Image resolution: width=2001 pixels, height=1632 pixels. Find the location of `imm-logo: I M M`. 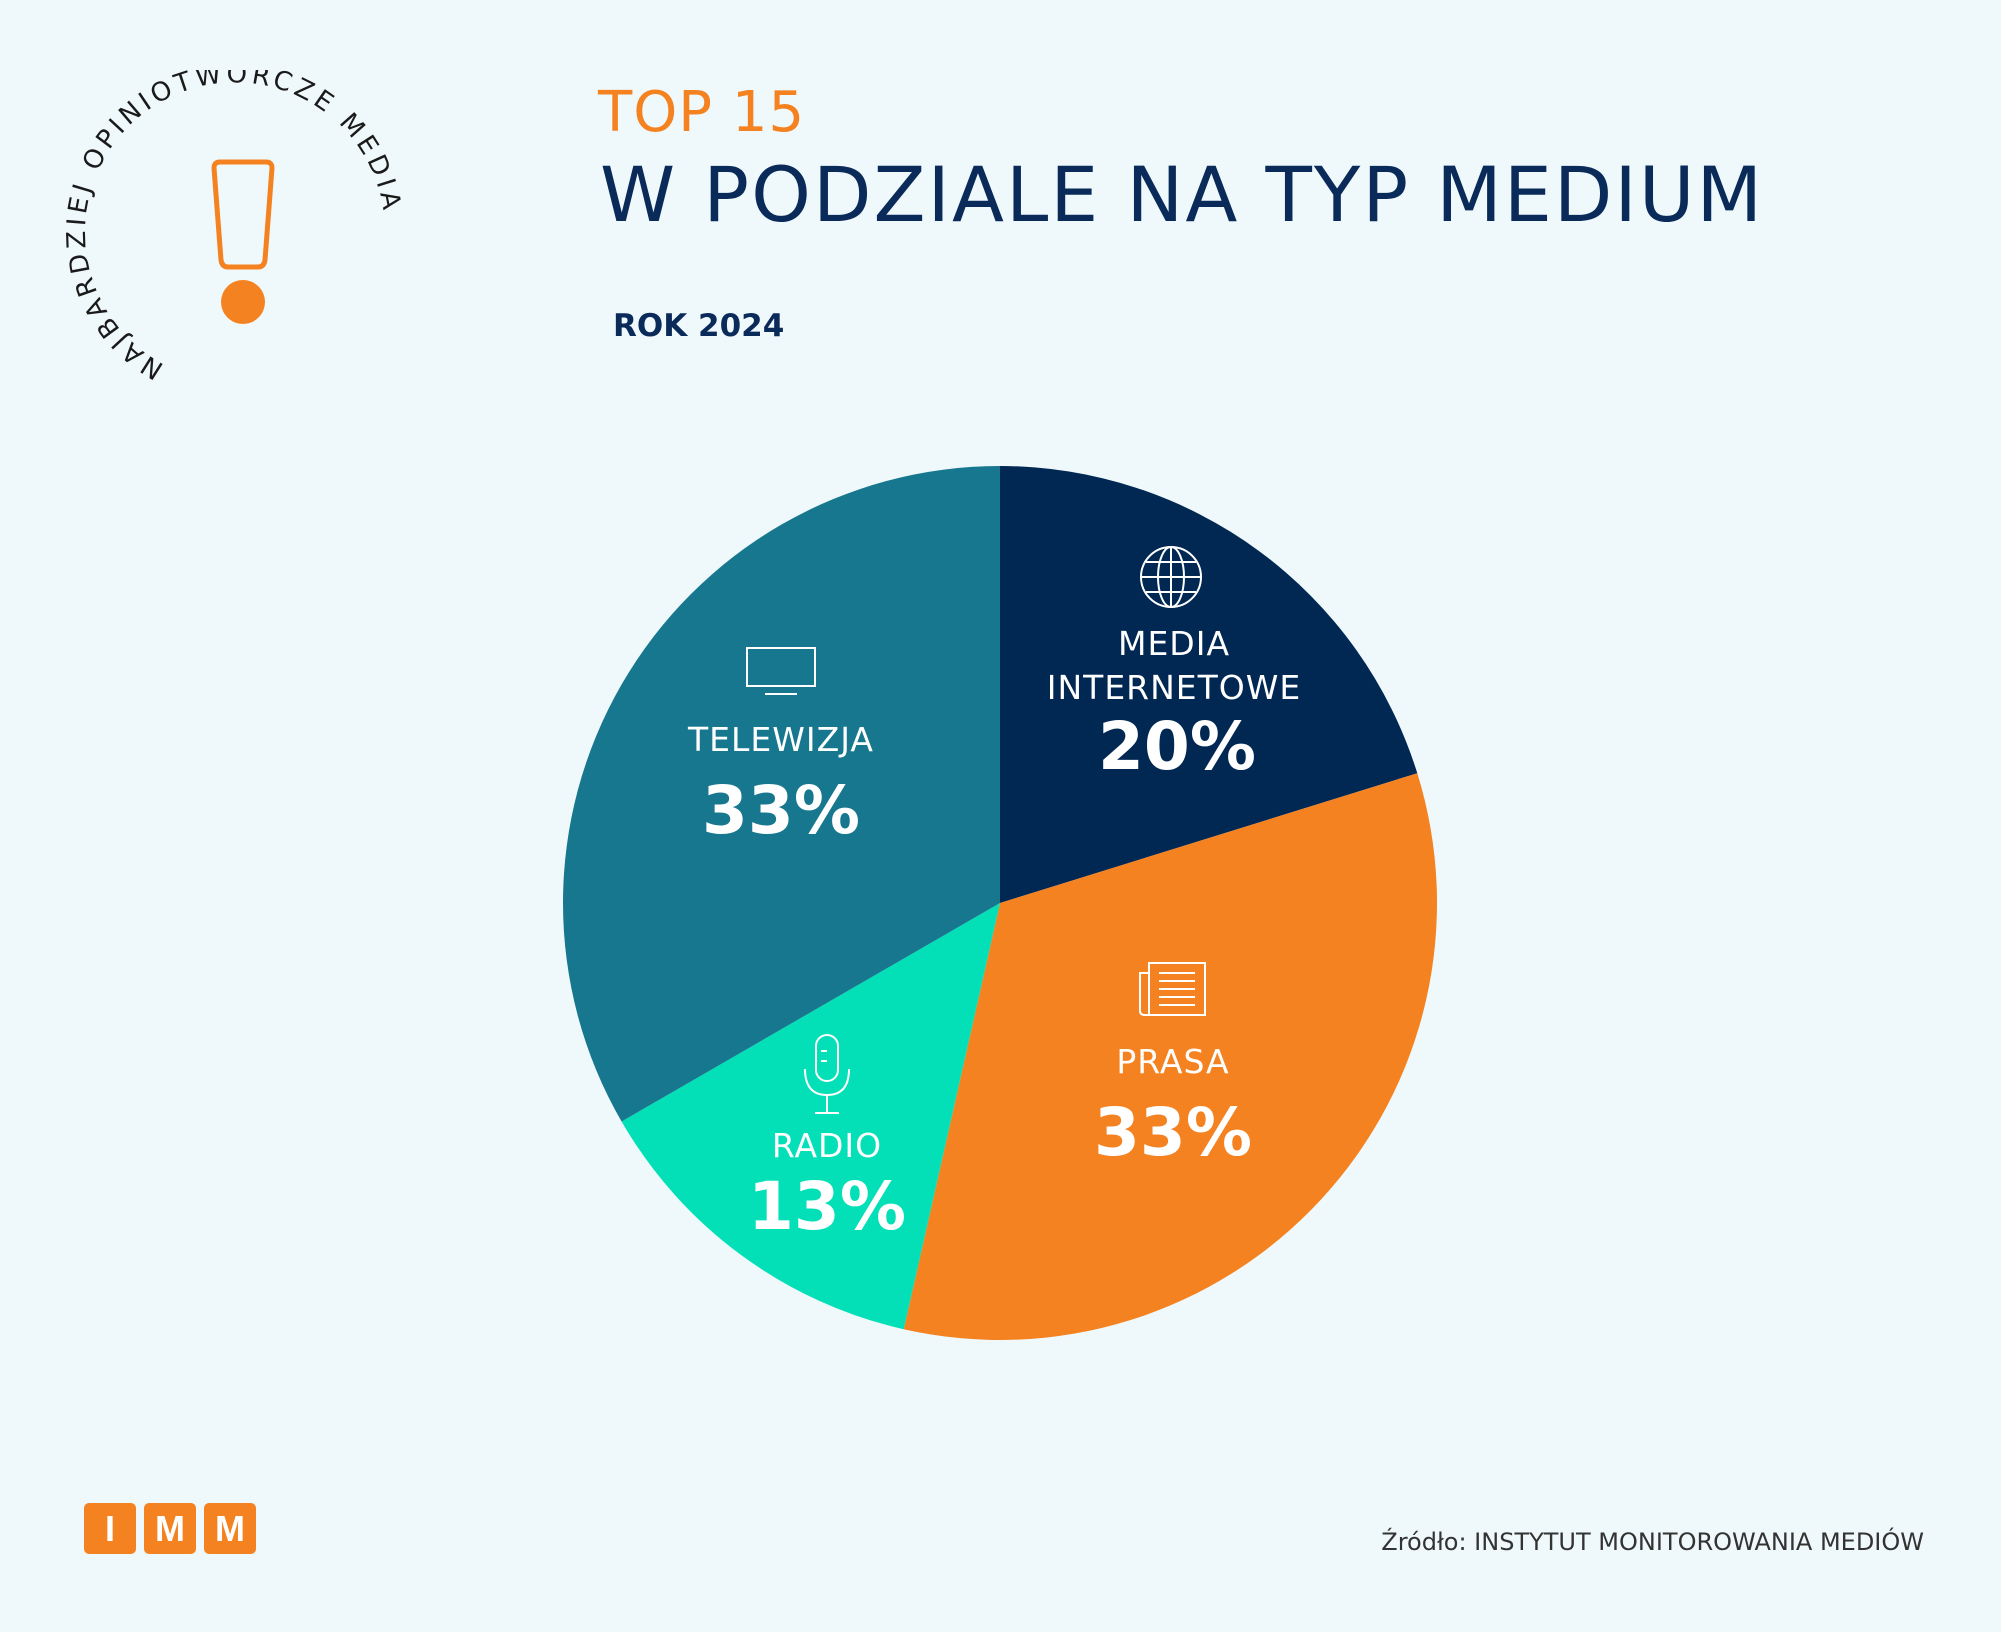

imm-logo: I M M is located at coordinates (170, 1528).